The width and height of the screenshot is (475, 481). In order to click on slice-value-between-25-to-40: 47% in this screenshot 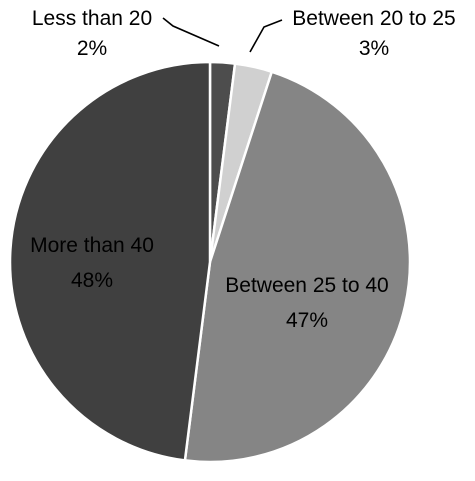, I will do `click(307, 320)`.